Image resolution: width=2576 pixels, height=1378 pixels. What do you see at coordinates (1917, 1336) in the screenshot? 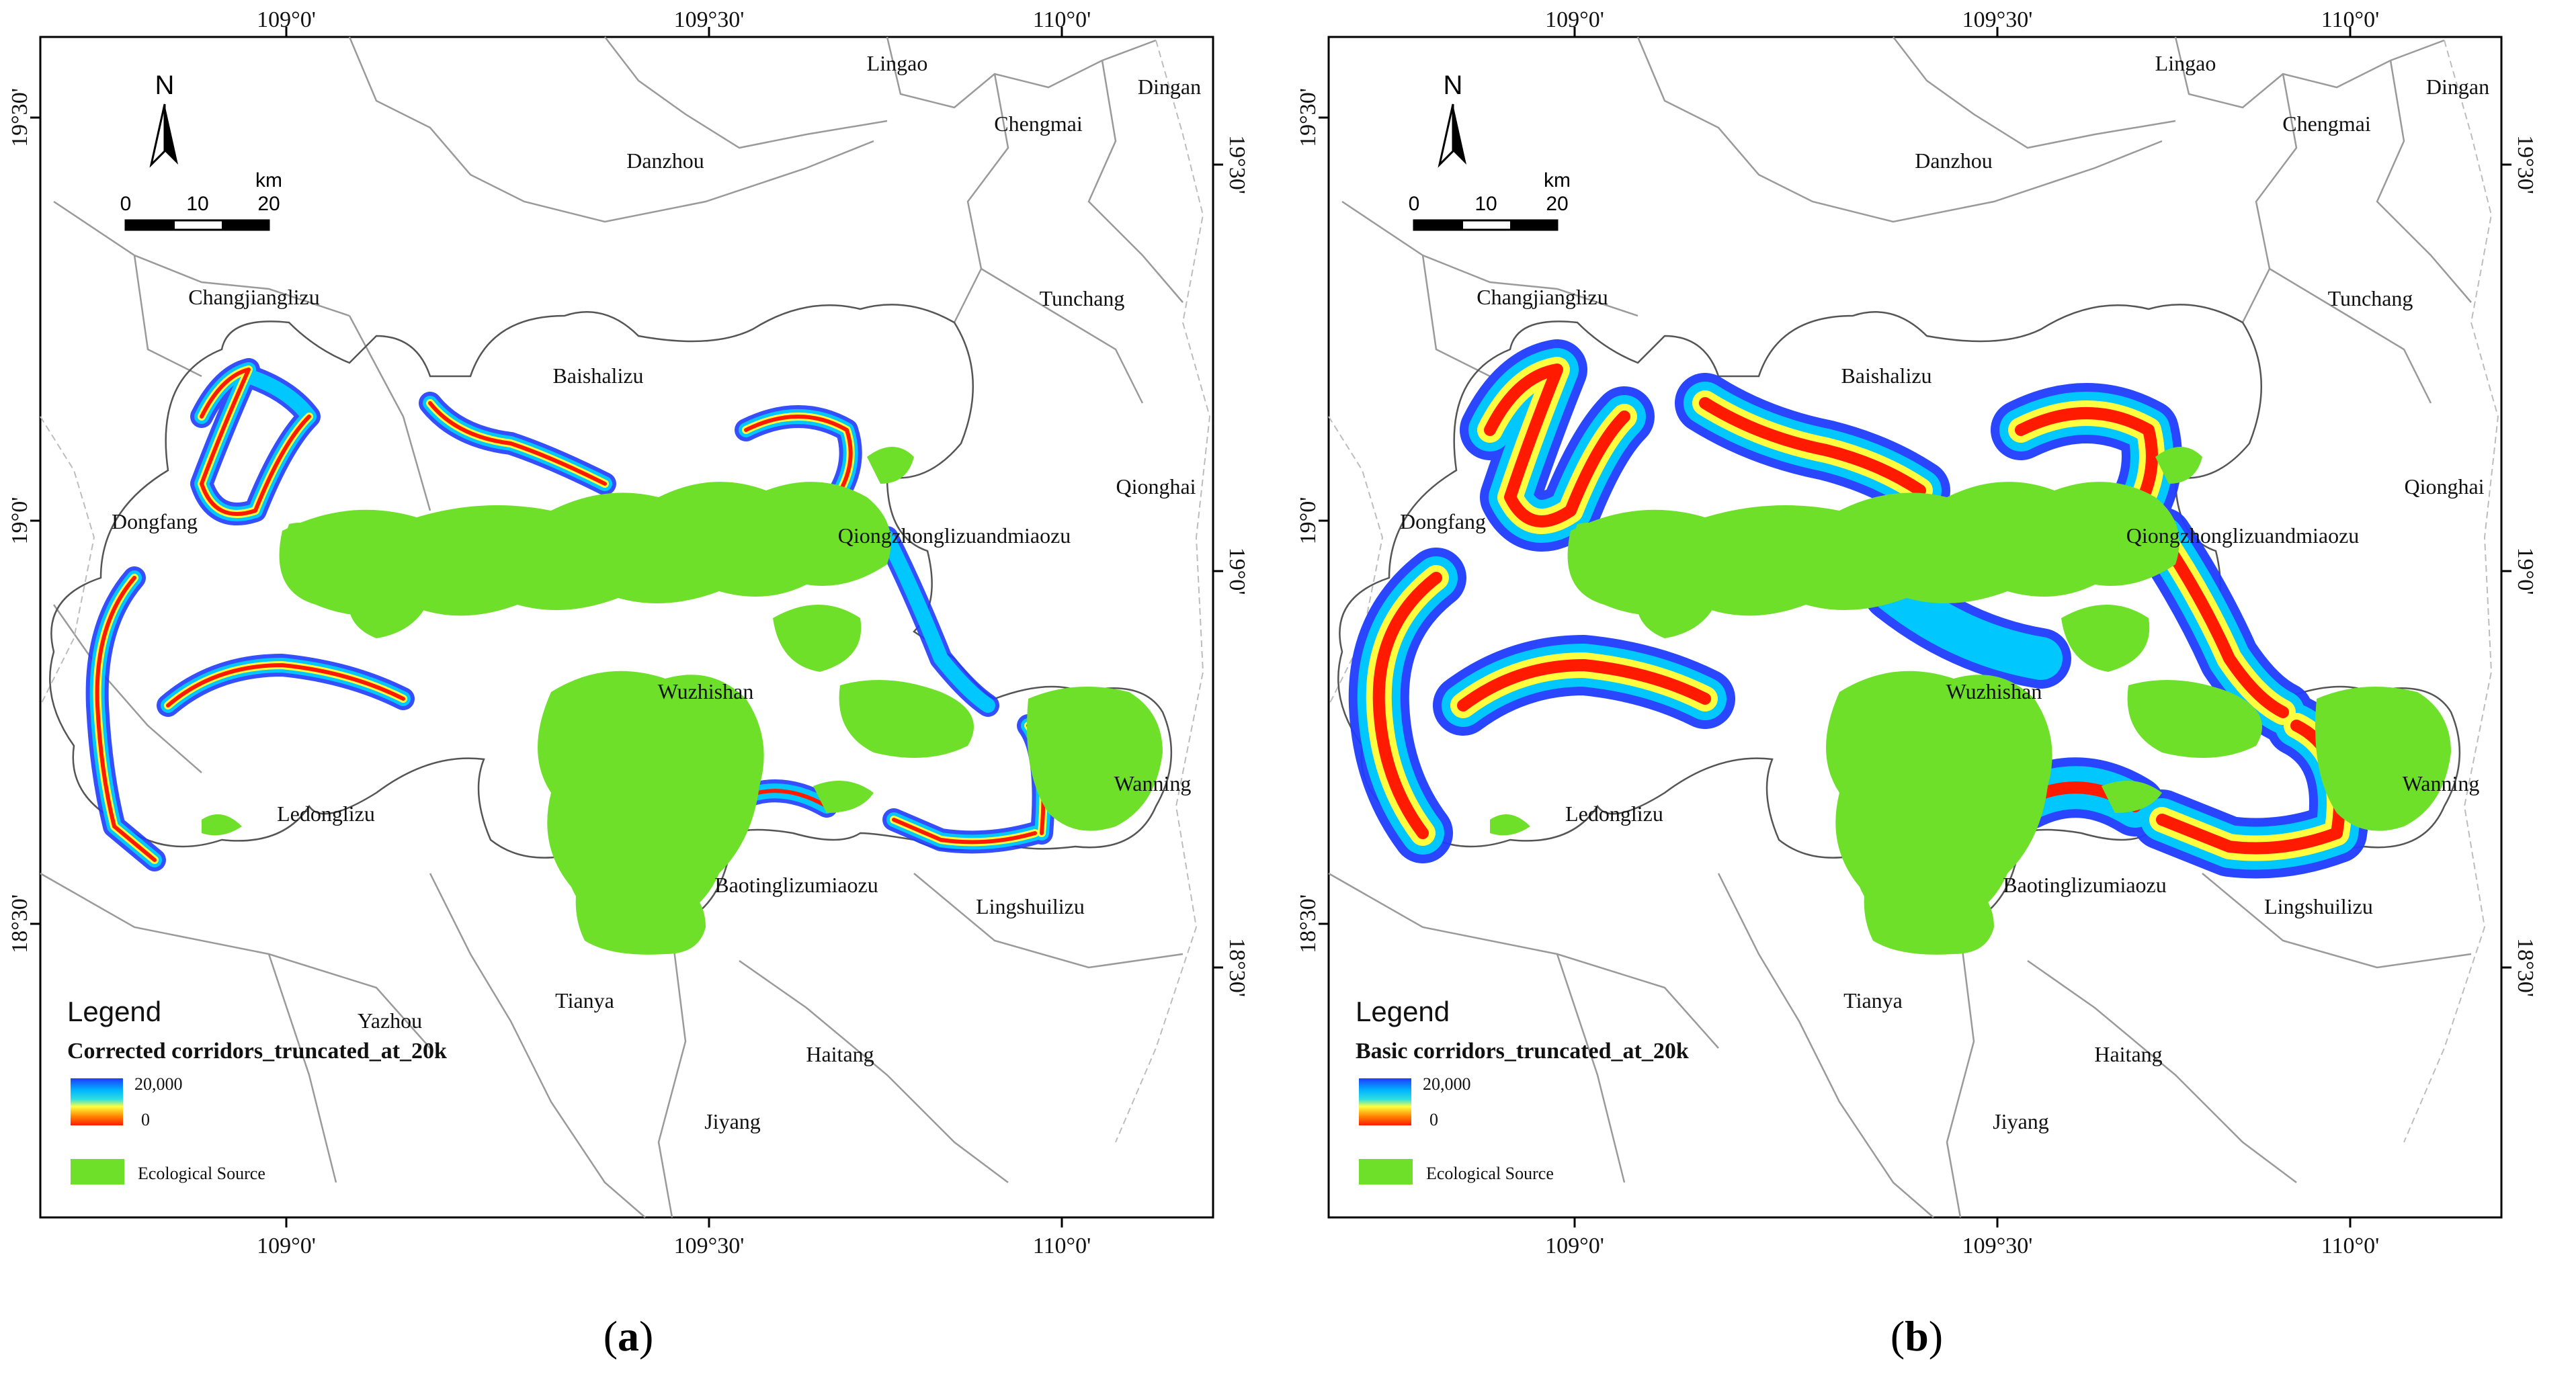
I see `panel-caption: (b)` at bounding box center [1917, 1336].